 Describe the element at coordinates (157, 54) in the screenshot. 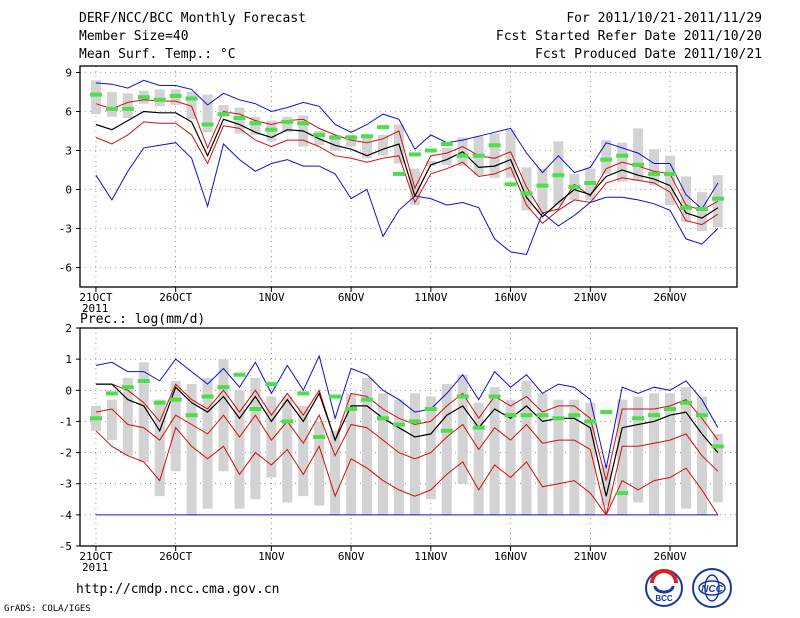

I see `variable-label: Mean Surf. Temp.: °C` at that location.